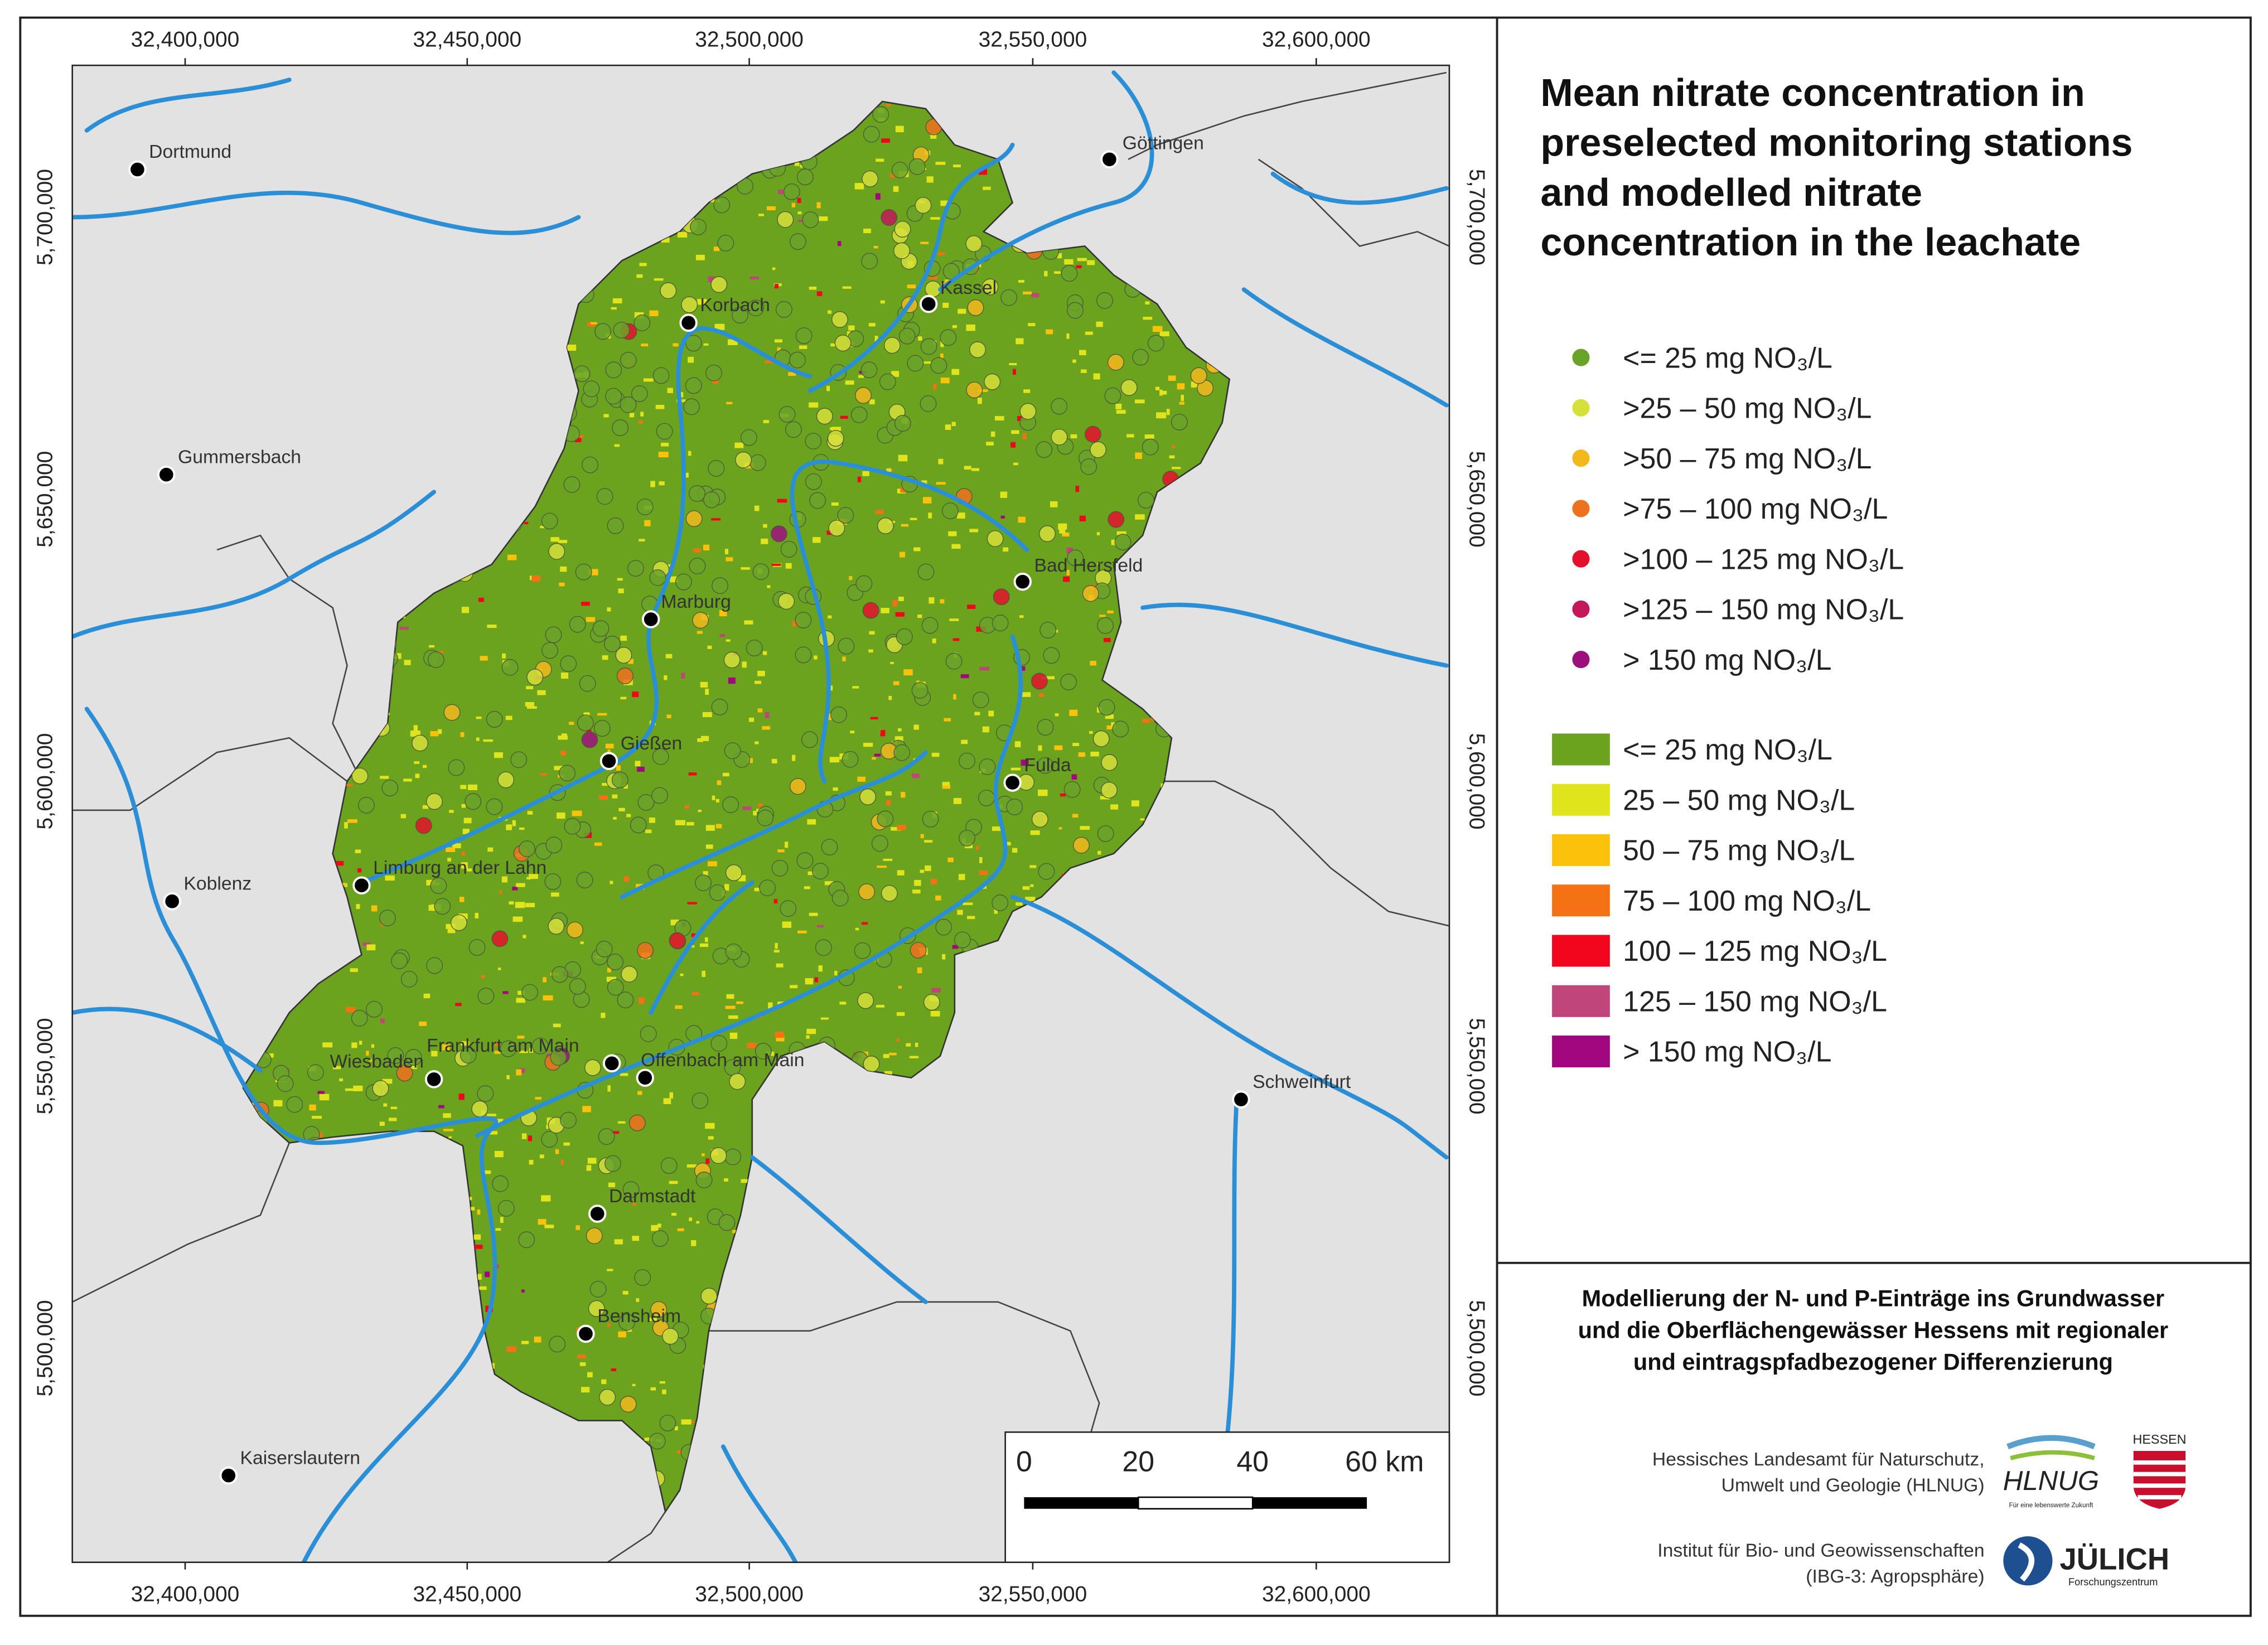  Describe the element at coordinates (1252, 1461) in the screenshot. I see `scale-label: 40` at that location.